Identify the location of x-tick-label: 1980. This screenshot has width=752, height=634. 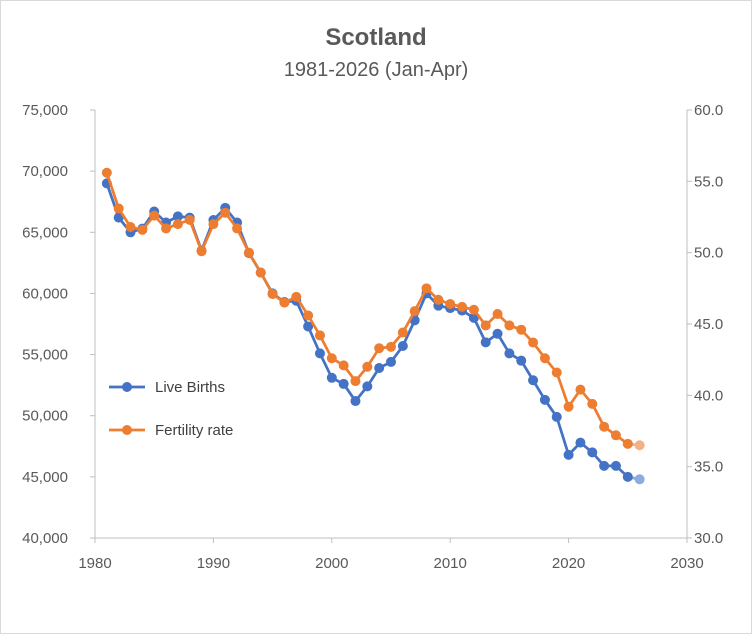
(94, 563).